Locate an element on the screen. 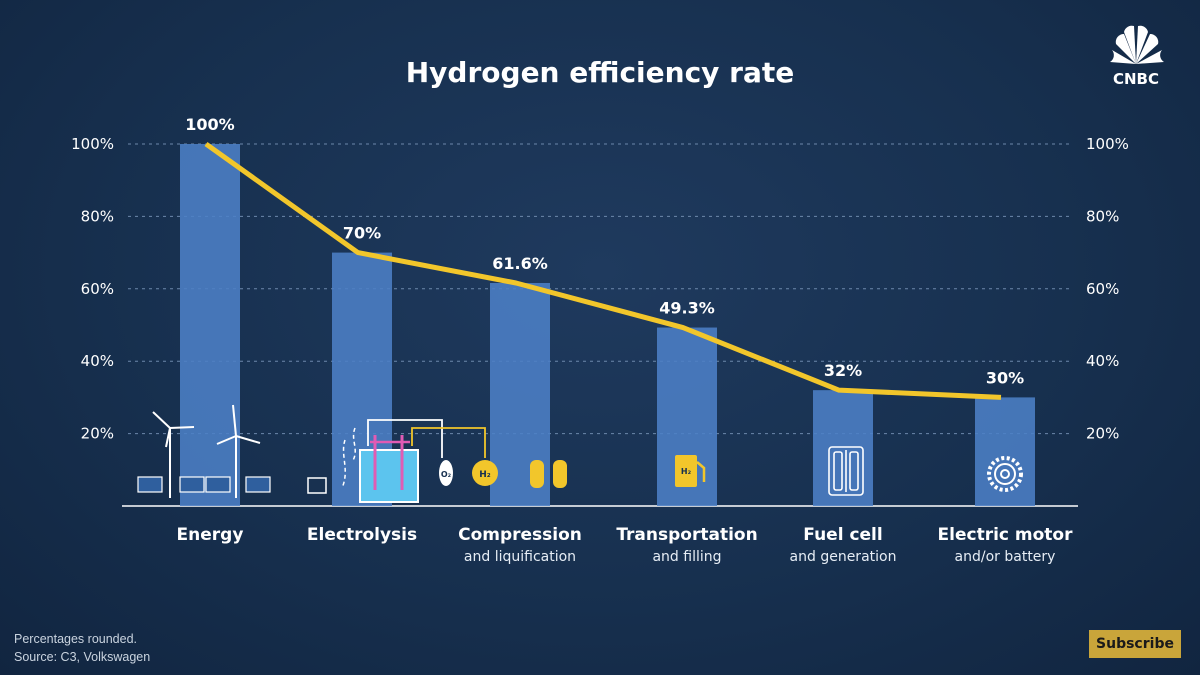 The width and height of the screenshot is (1200, 675). category-label: Electric motor is located at coordinates (1006, 535).